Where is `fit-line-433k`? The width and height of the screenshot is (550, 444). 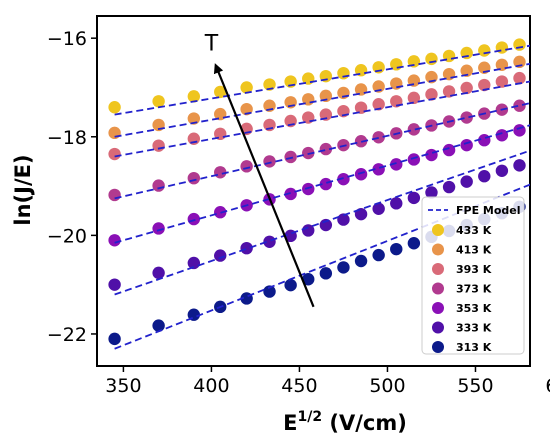
fit-line-433k is located at coordinates (322, 80).